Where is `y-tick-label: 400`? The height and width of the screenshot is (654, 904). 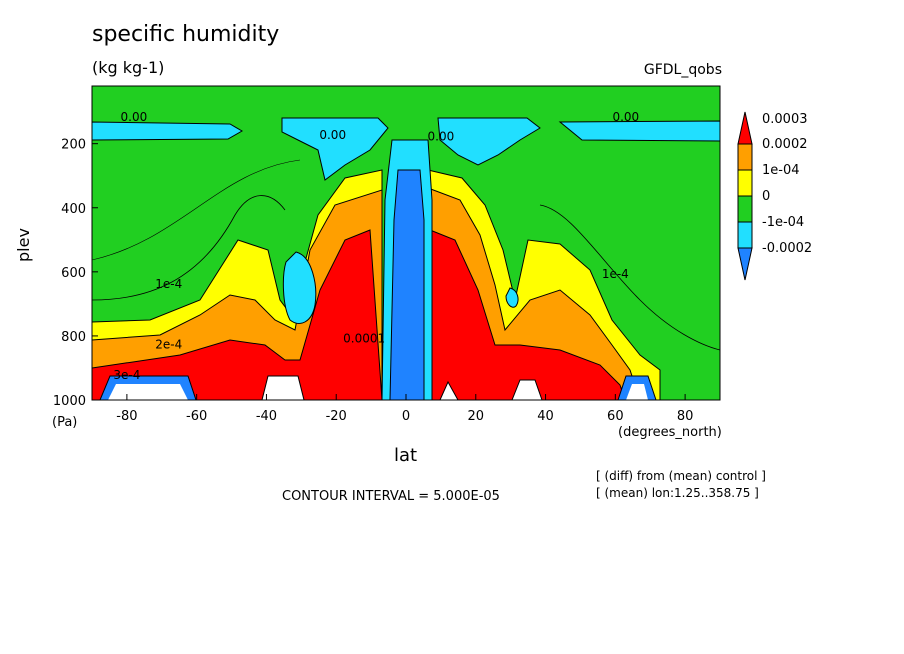 y-tick-label: 400 is located at coordinates (73, 209).